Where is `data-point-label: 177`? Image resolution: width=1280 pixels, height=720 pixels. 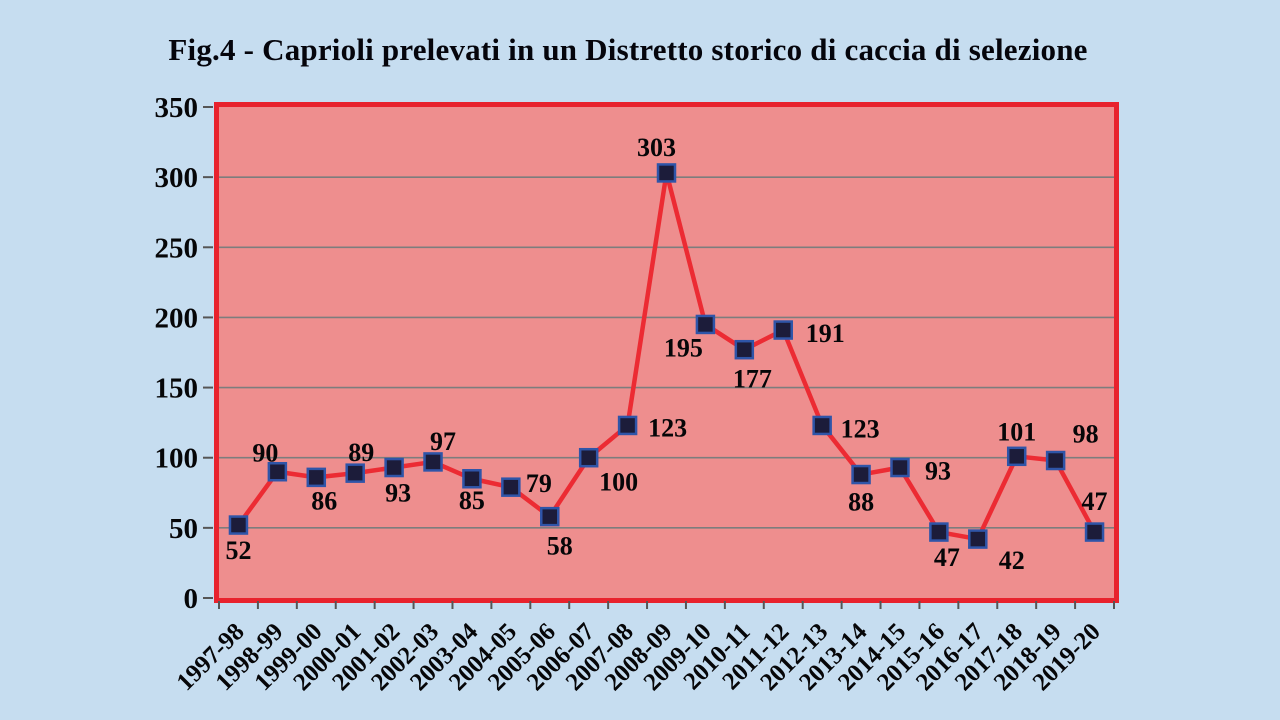 data-point-label: 177 is located at coordinates (752, 379).